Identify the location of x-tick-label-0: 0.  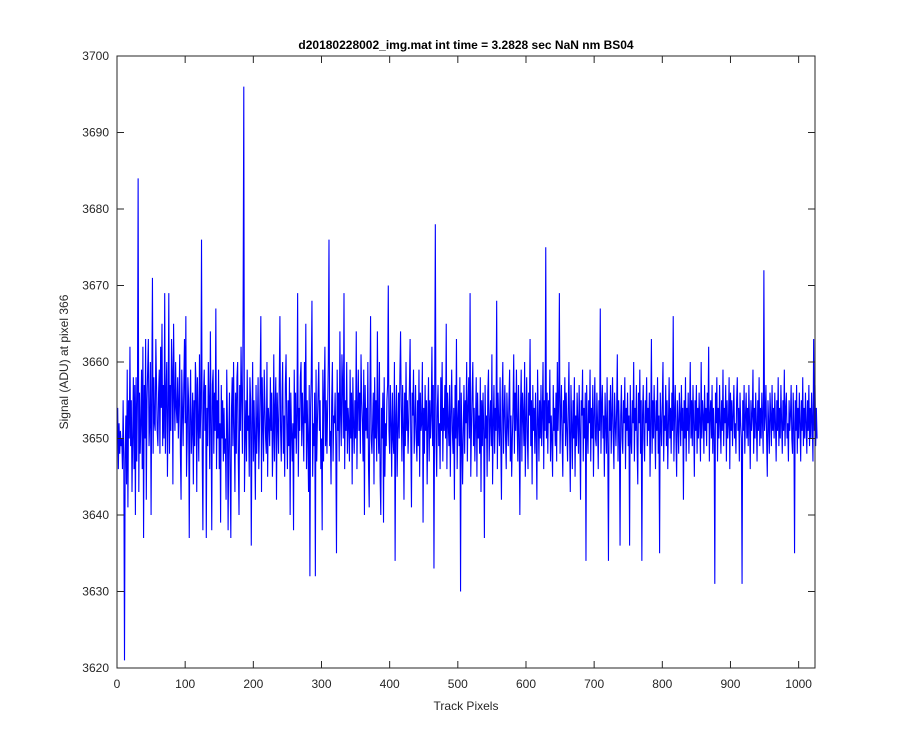
(117, 684).